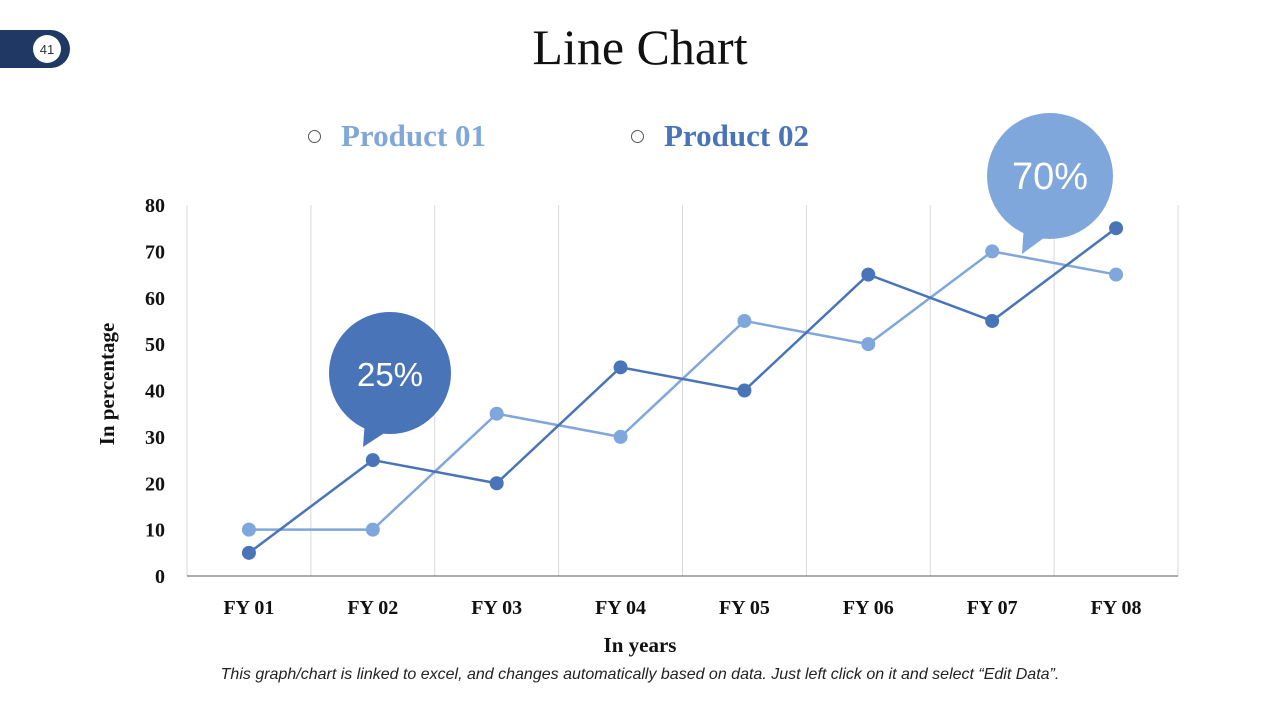 Image resolution: width=1280 pixels, height=720 pixels. I want to click on y-tick-label: 10, so click(155, 531).